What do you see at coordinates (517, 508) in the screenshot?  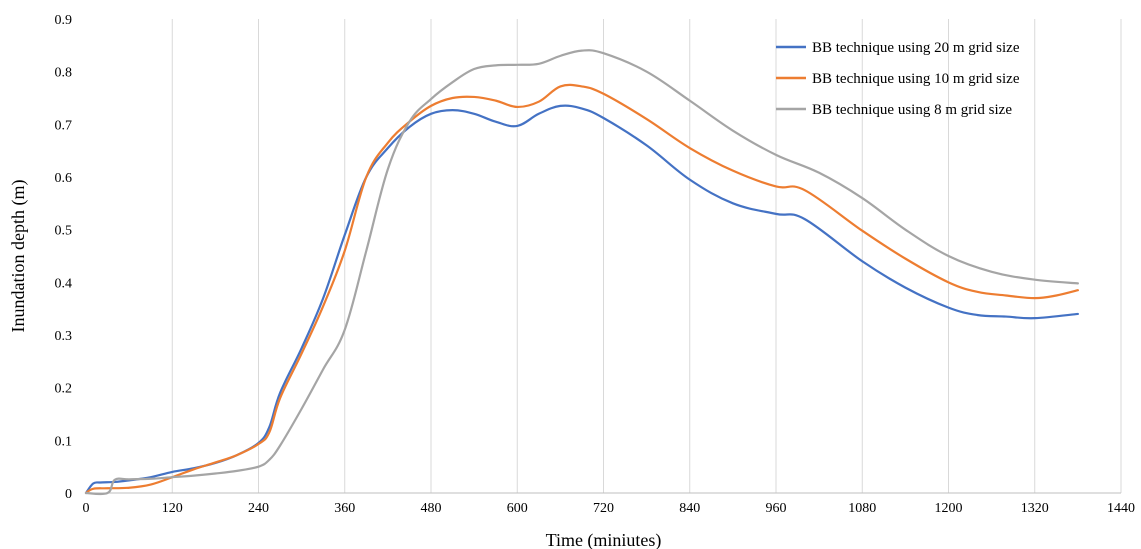 I see `x-tick-label: 600` at bounding box center [517, 508].